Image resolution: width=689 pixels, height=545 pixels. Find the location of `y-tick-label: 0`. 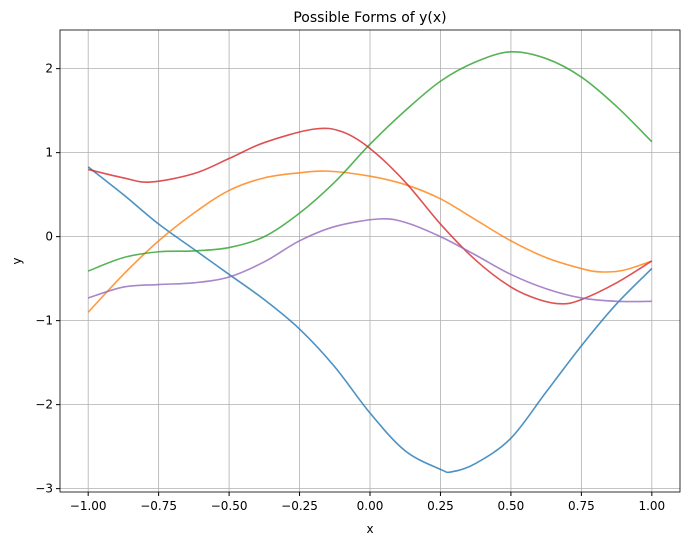

y-tick-label: 0 is located at coordinates (49, 237).